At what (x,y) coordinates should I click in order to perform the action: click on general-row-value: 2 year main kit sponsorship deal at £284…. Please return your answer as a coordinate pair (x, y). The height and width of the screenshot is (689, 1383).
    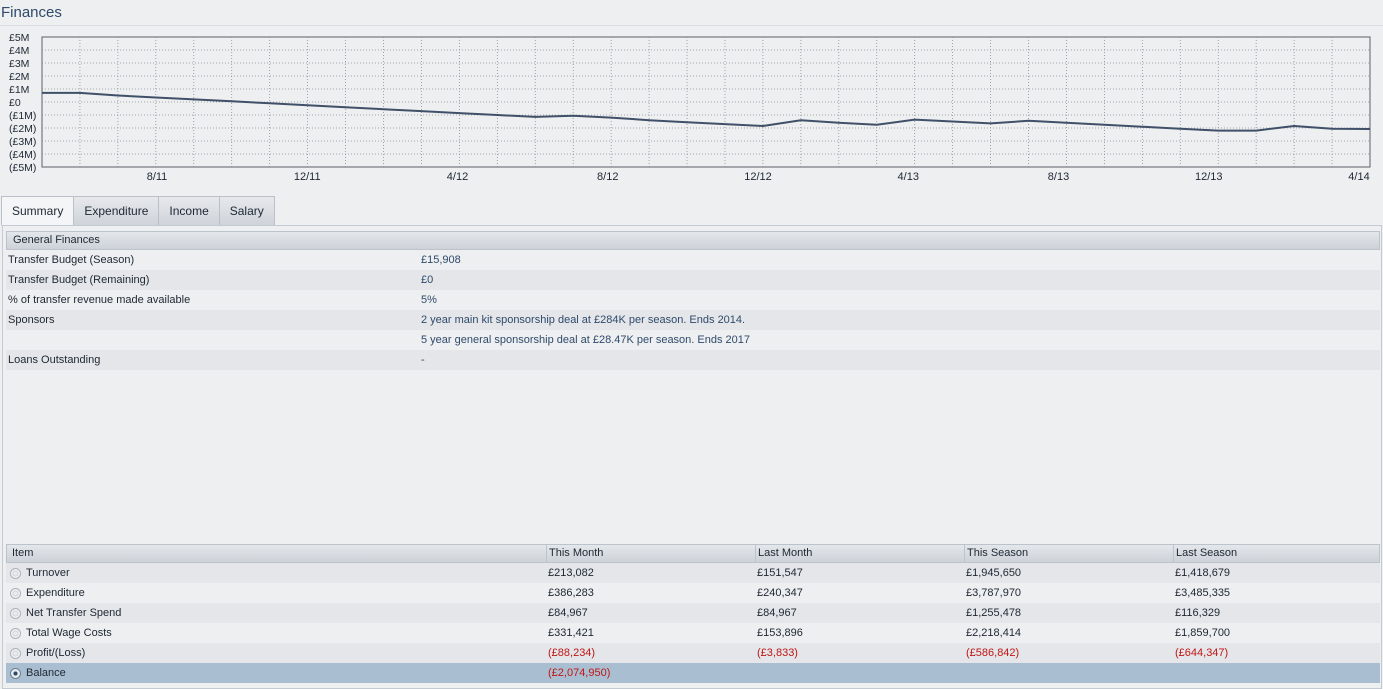
    Looking at the image, I should click on (583, 320).